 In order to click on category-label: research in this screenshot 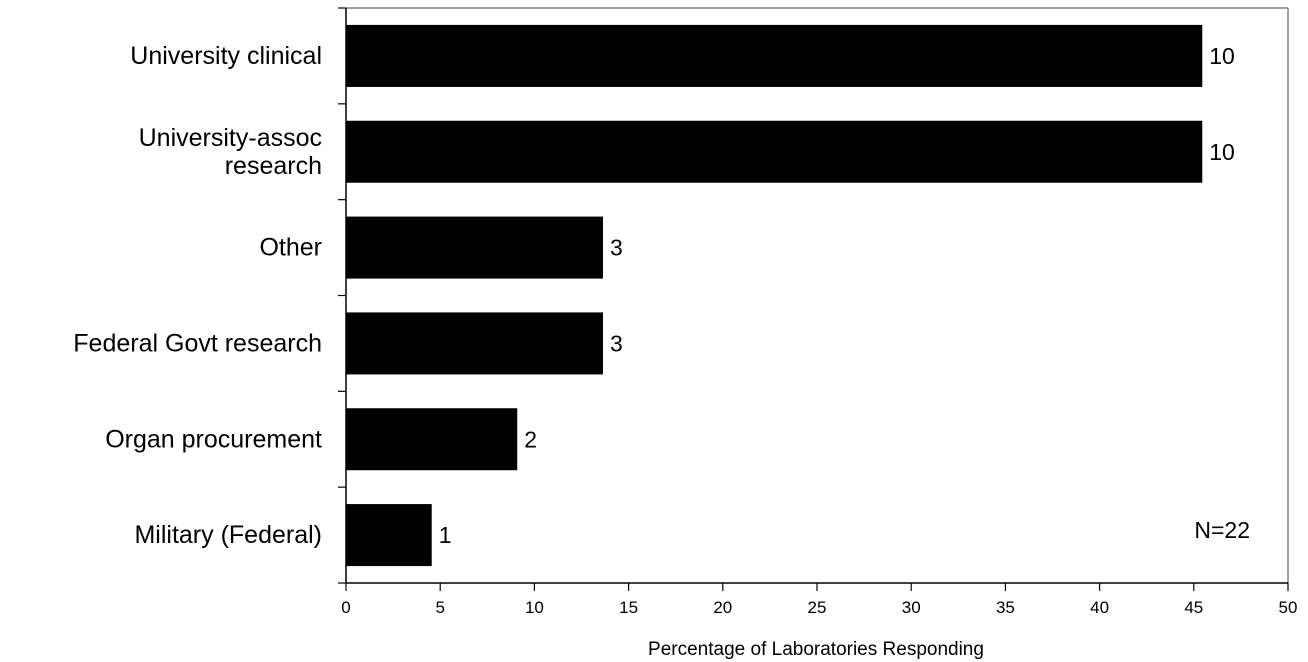, I will do `click(273, 166)`.